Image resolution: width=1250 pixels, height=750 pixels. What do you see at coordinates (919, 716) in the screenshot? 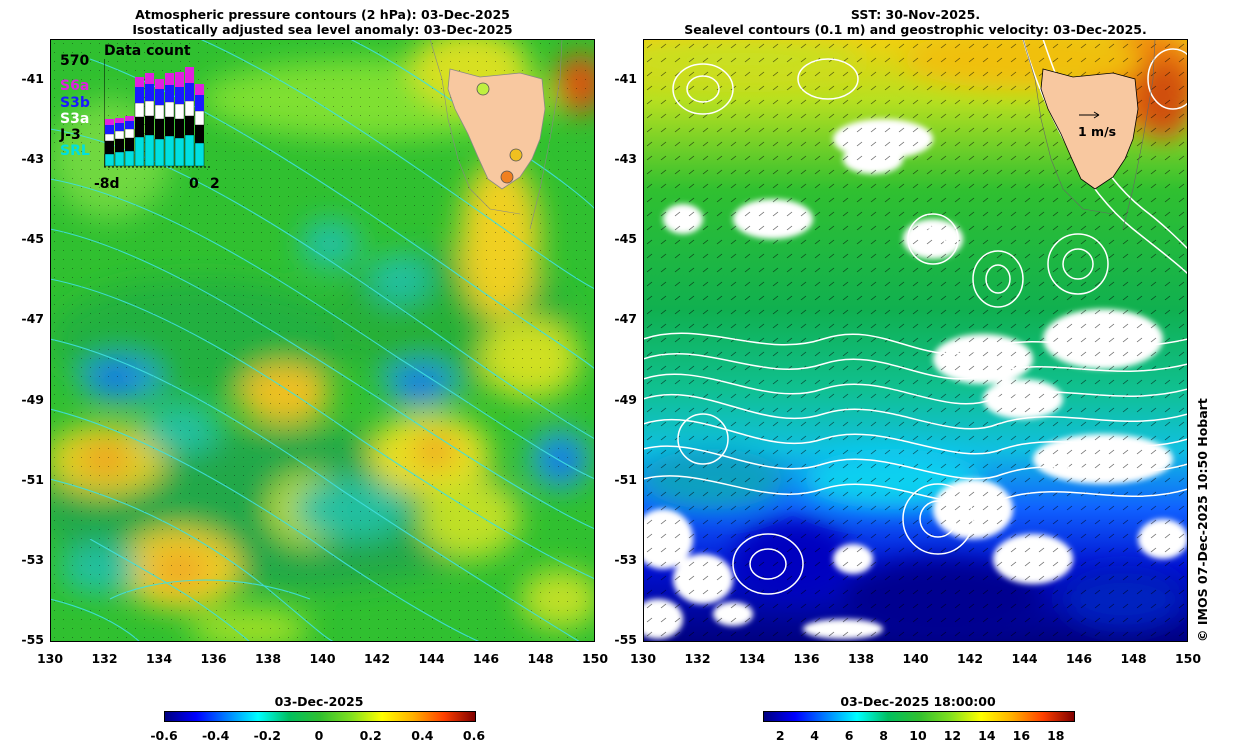
I see `right-colorbar` at bounding box center [919, 716].